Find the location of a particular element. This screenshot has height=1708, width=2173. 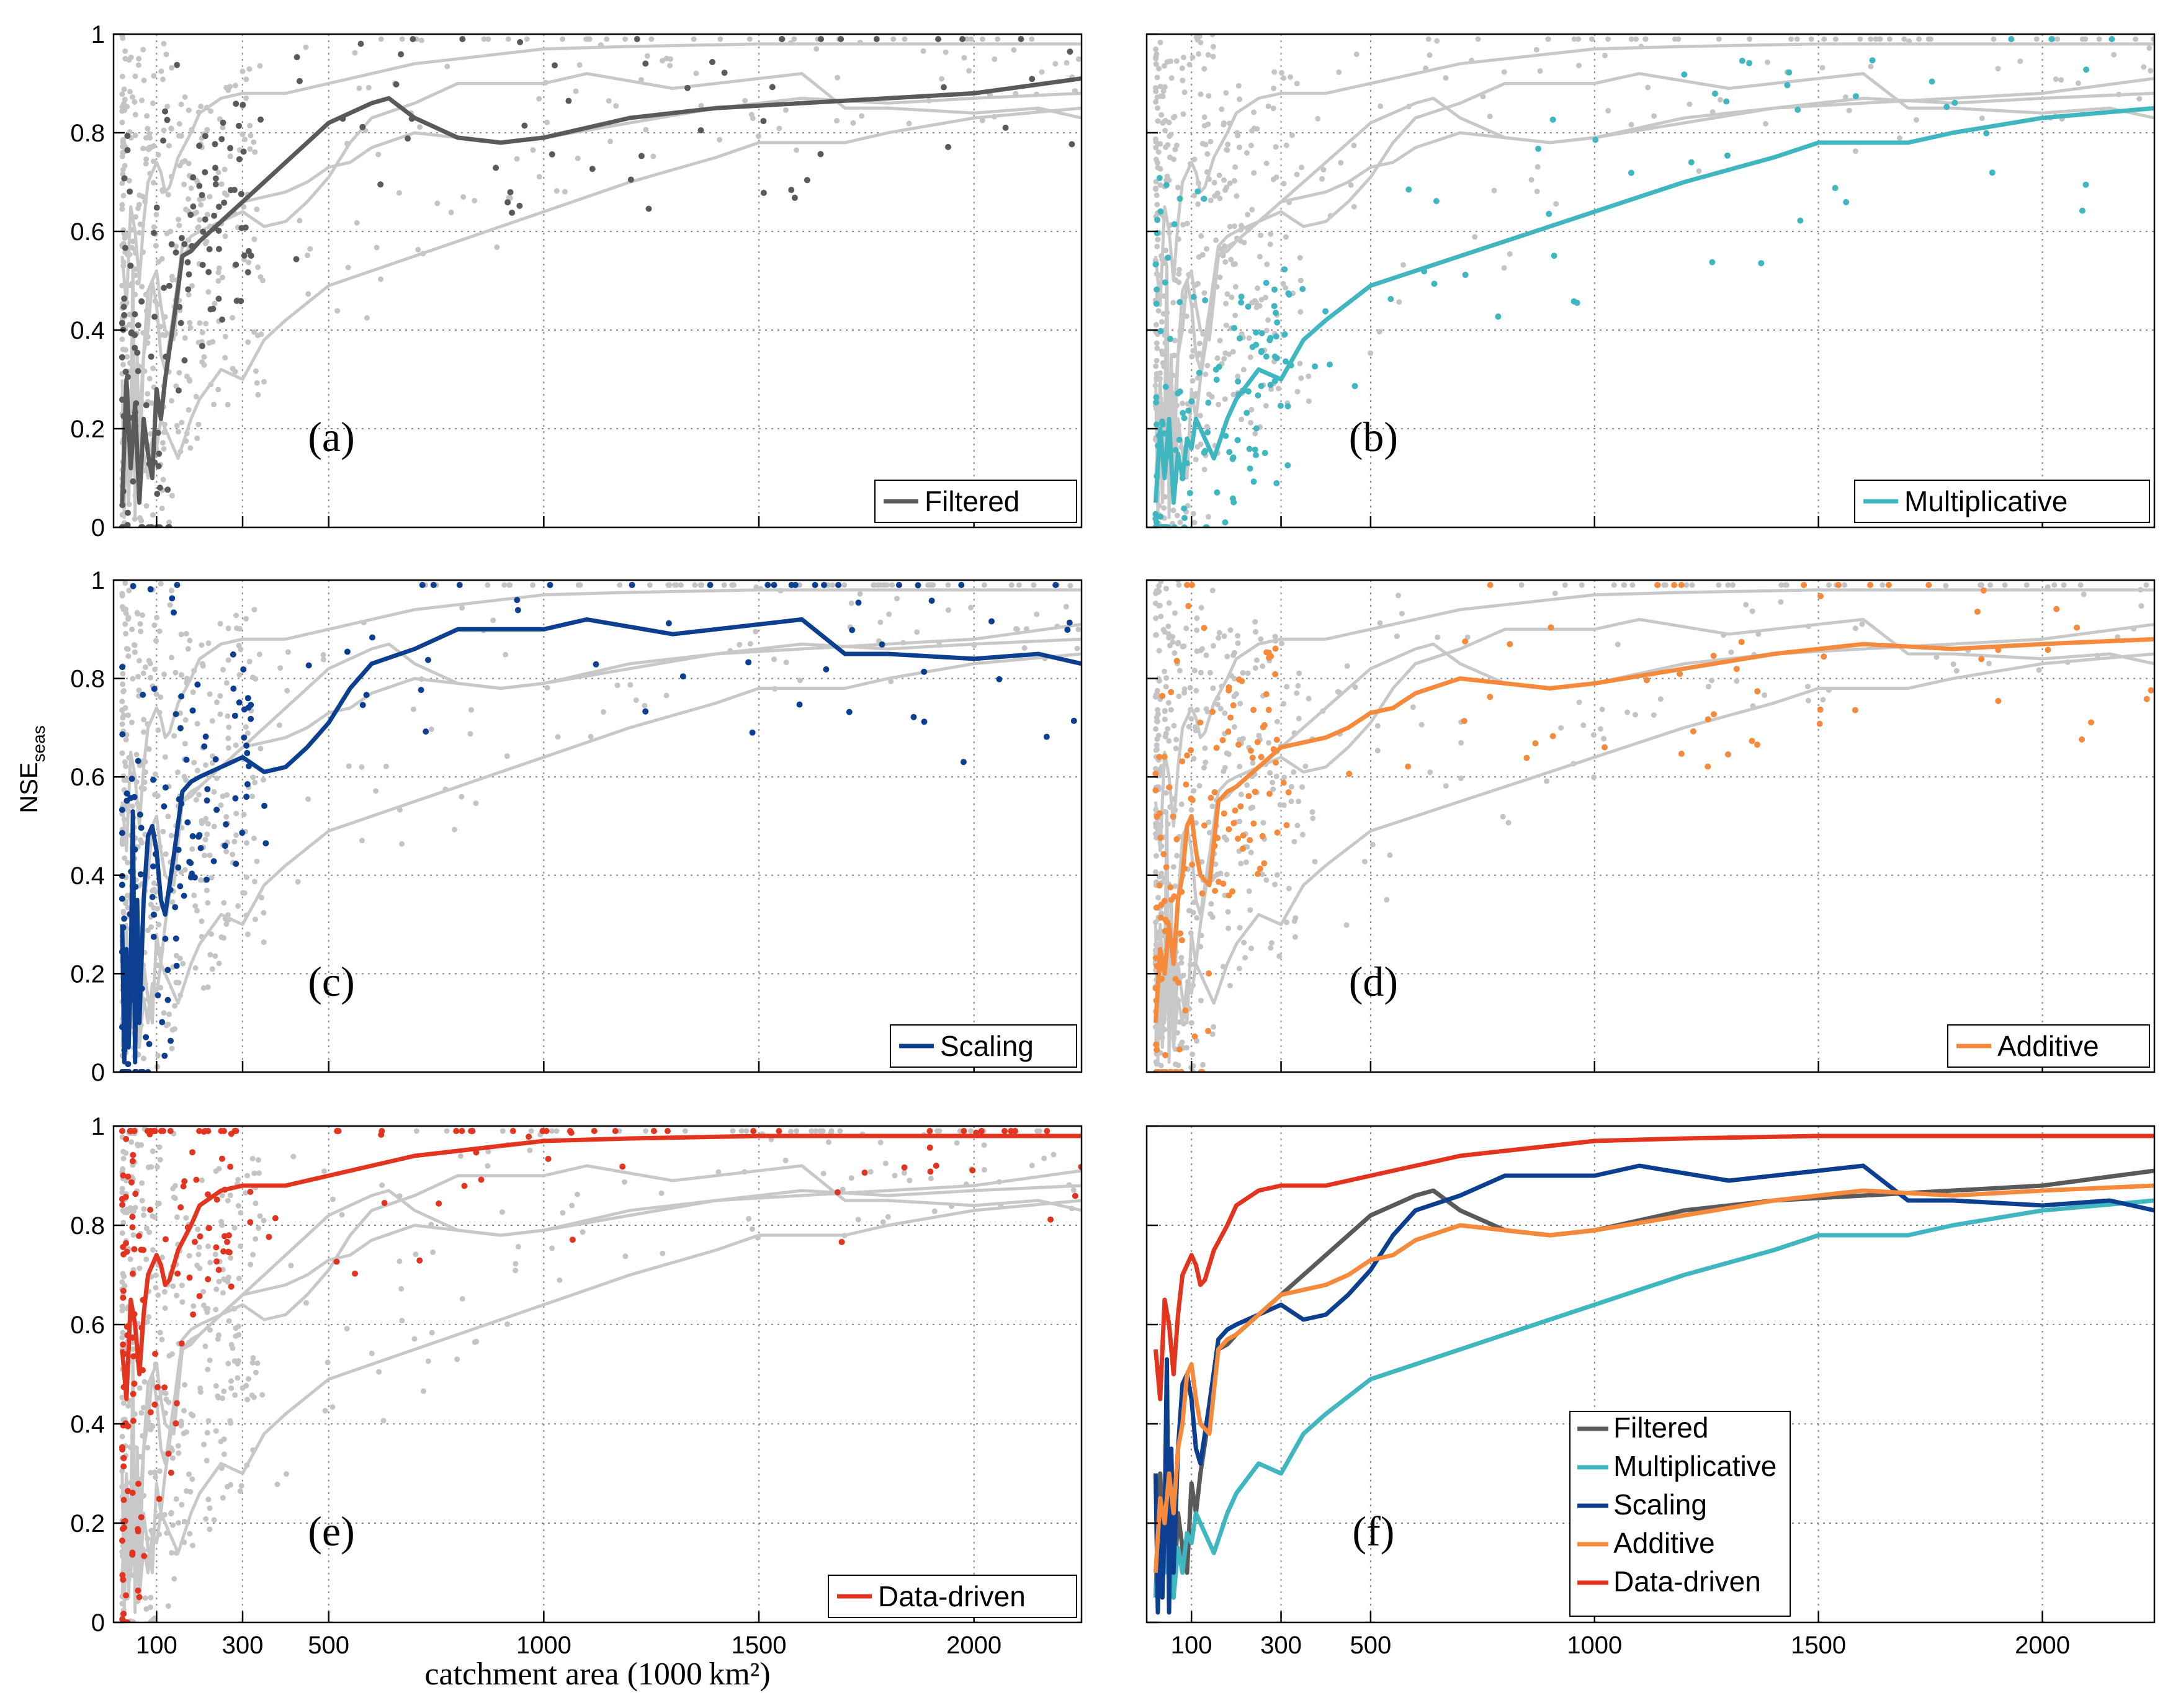

legend: Filtered is located at coordinates (975, 502).